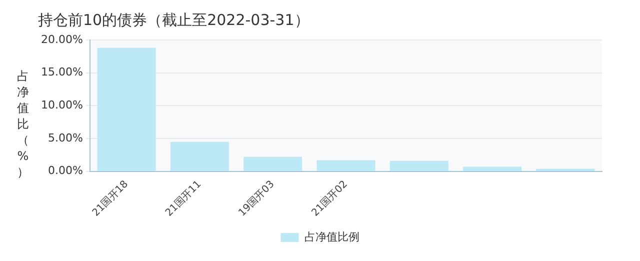 Image resolution: width=640 pixels, height=261 pixels. What do you see at coordinates (174, 19) in the screenshot?
I see `chart-title: 持仓前10的债券（截止至2022-03-31）` at bounding box center [174, 19].